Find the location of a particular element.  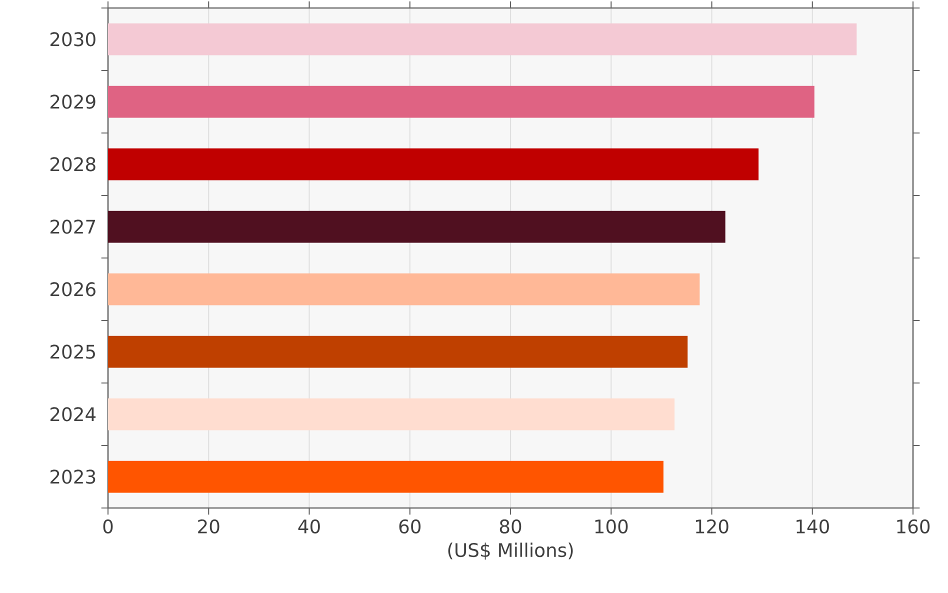

y-tick-label: 2026 is located at coordinates (73, 289).